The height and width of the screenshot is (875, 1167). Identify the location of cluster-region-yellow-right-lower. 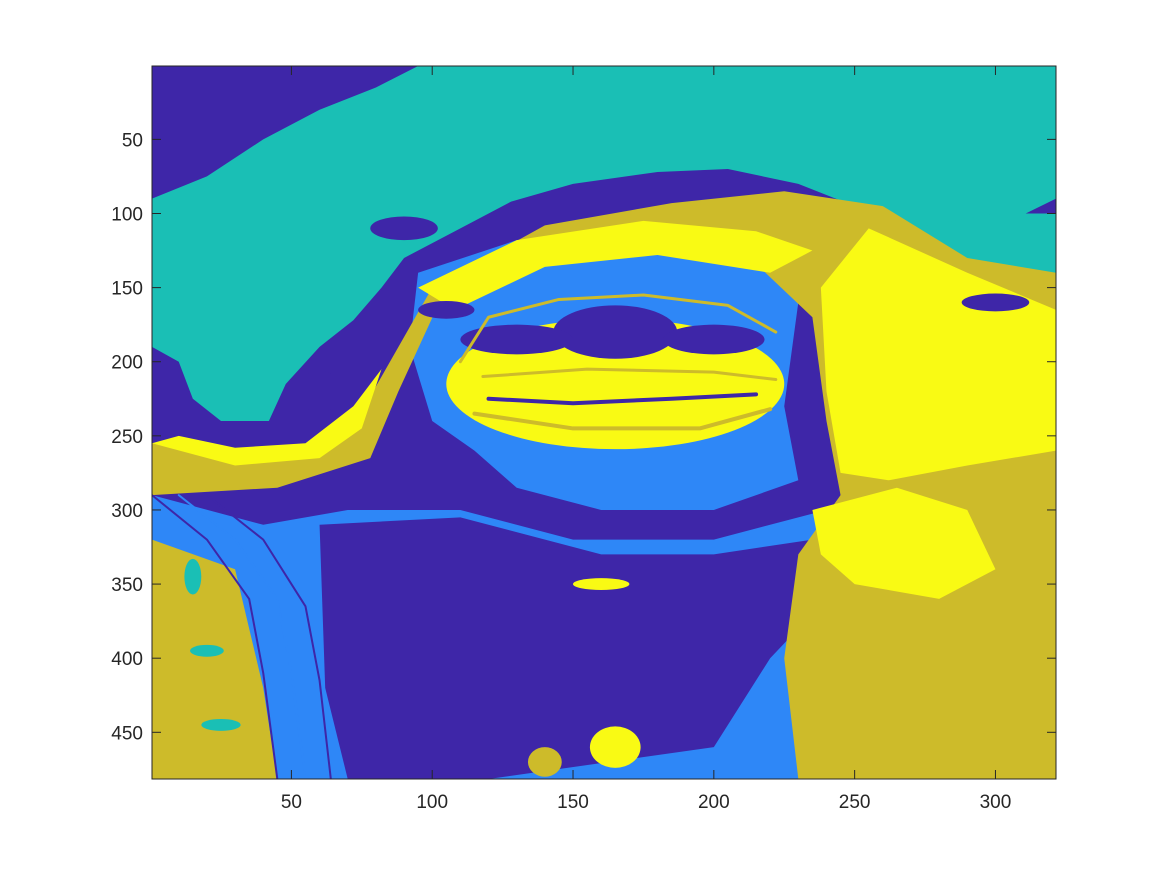
(904, 543).